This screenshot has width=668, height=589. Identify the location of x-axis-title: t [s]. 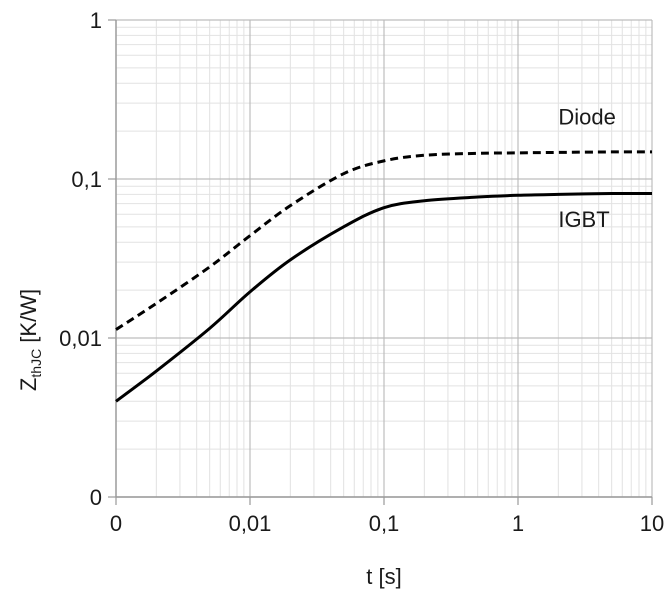
(383, 576).